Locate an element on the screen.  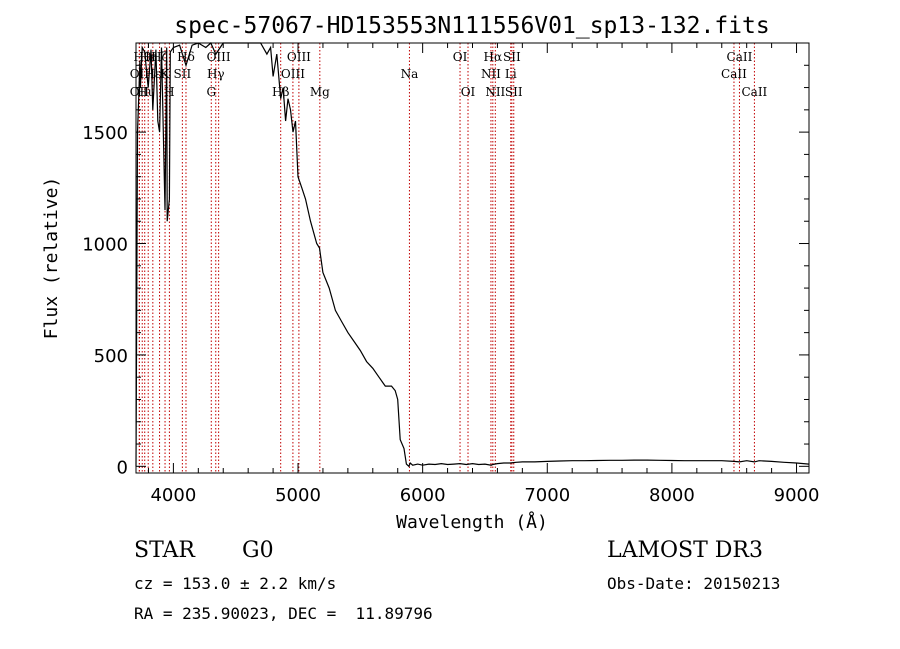
spectral-label-hη: Hη is located at coordinates (148, 57).